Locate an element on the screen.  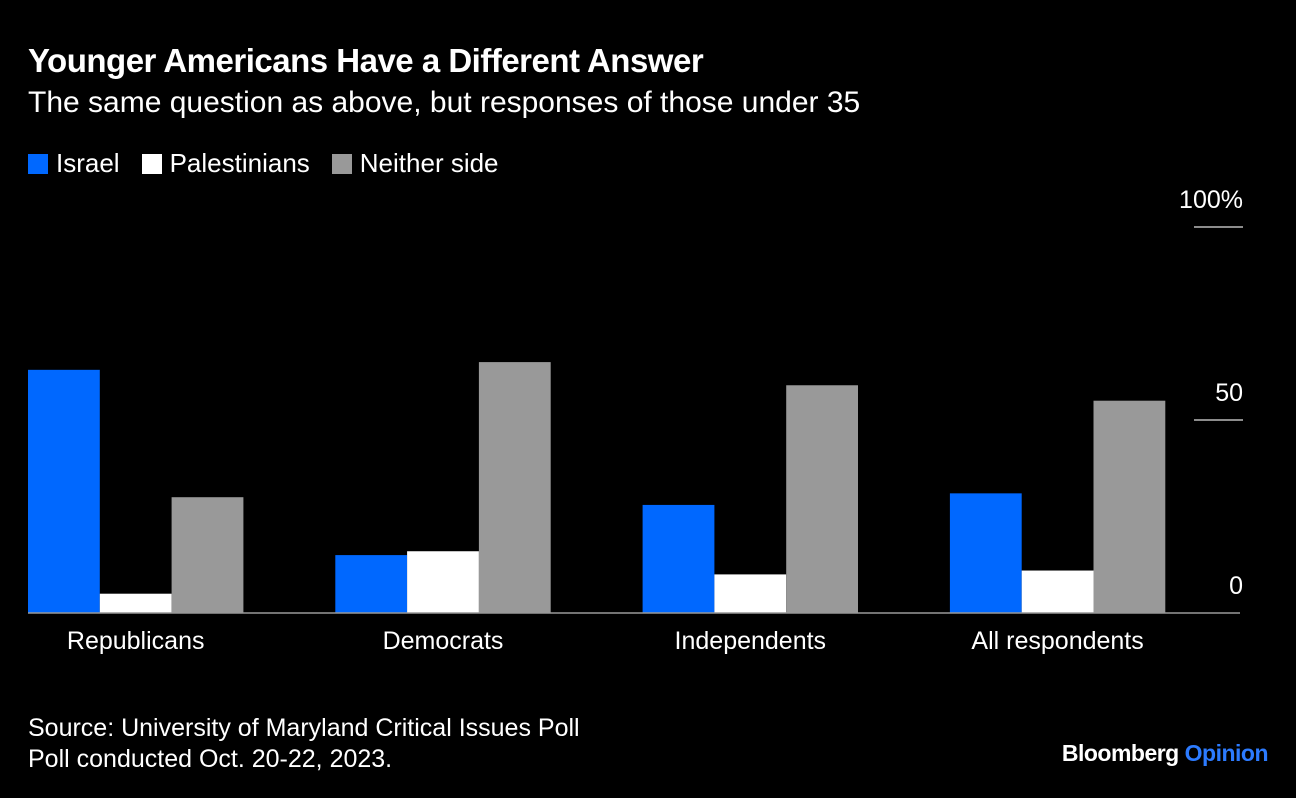
legend-item-neither: Neither side is located at coordinates (415, 163).